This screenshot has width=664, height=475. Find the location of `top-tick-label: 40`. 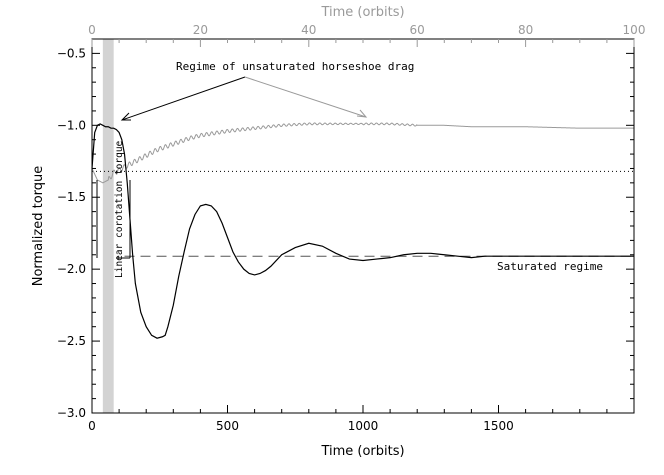

top-tick-label: 40 is located at coordinates (308, 30).